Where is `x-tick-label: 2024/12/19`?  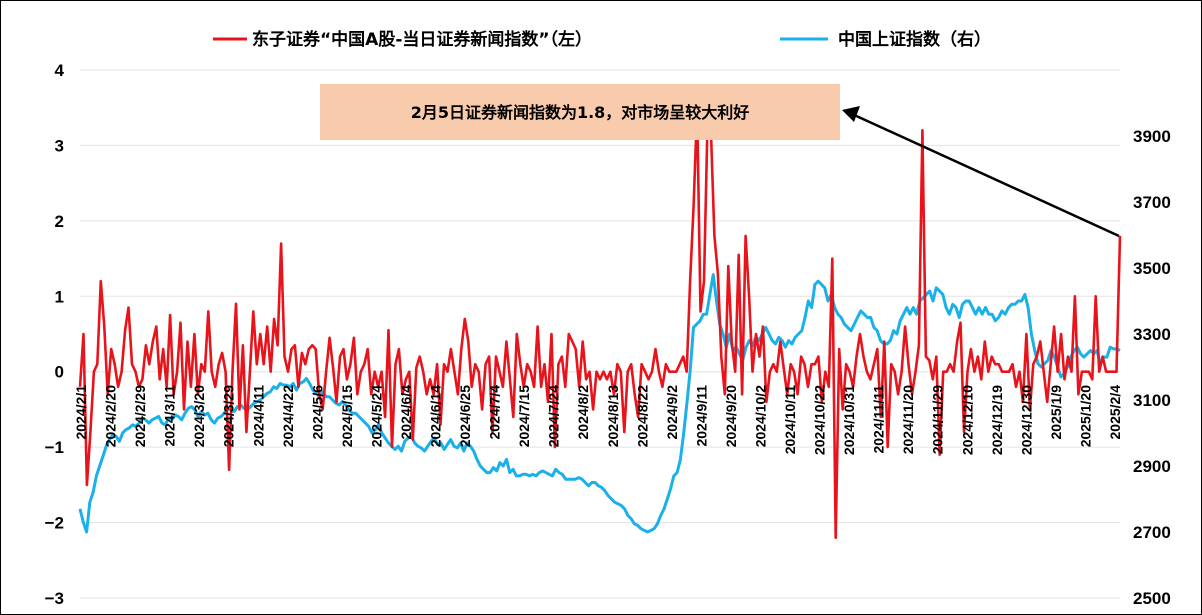 x-tick-label: 2024/12/19 is located at coordinates (997, 420).